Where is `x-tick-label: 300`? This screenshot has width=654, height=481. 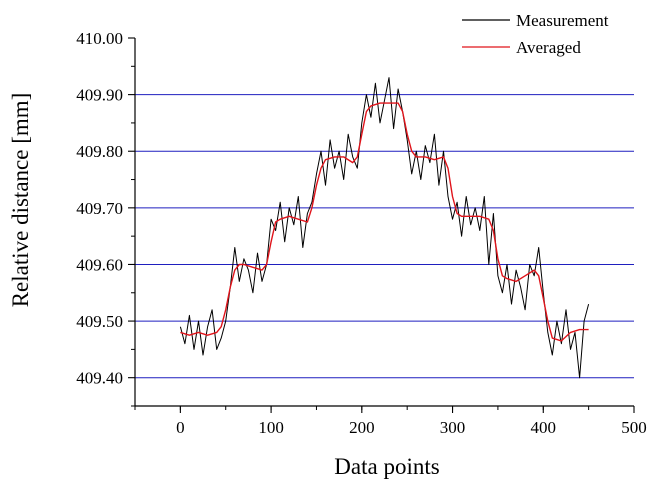 x-tick-label: 300 is located at coordinates (453, 427).